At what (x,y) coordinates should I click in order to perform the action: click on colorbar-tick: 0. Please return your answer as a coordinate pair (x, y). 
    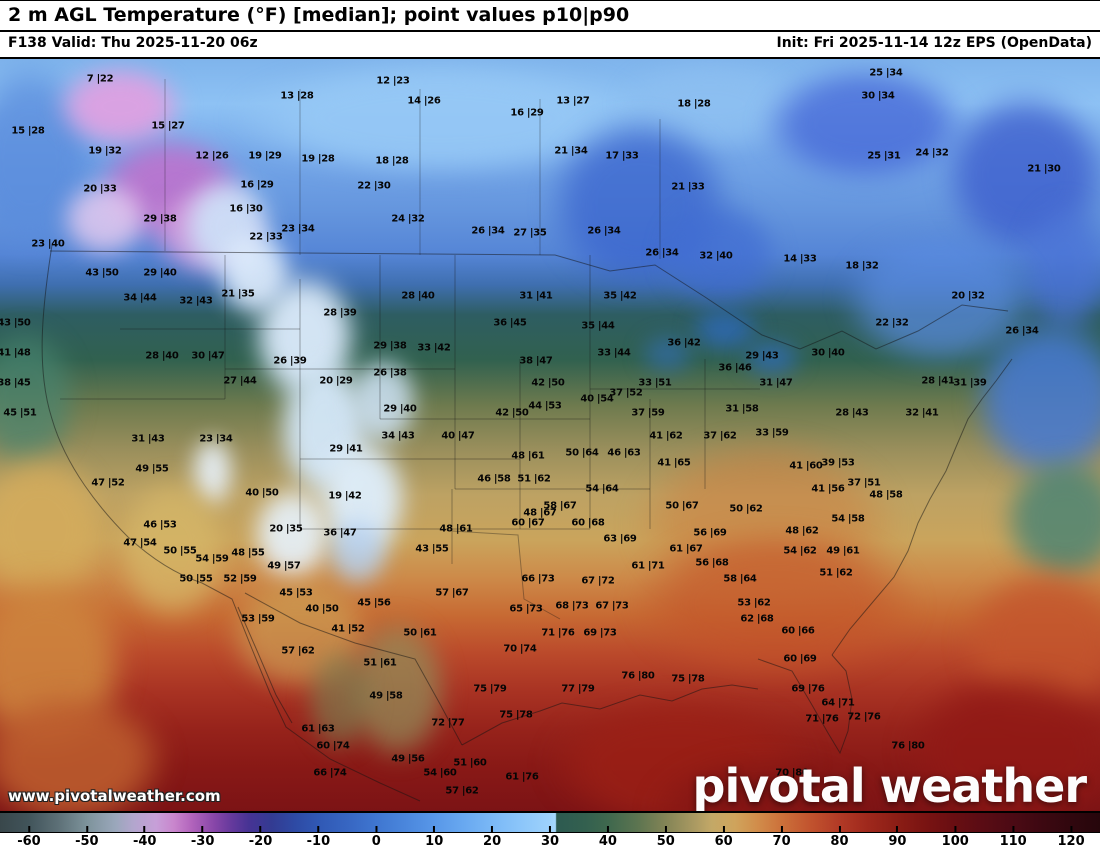
    Looking at the image, I should click on (376, 837).